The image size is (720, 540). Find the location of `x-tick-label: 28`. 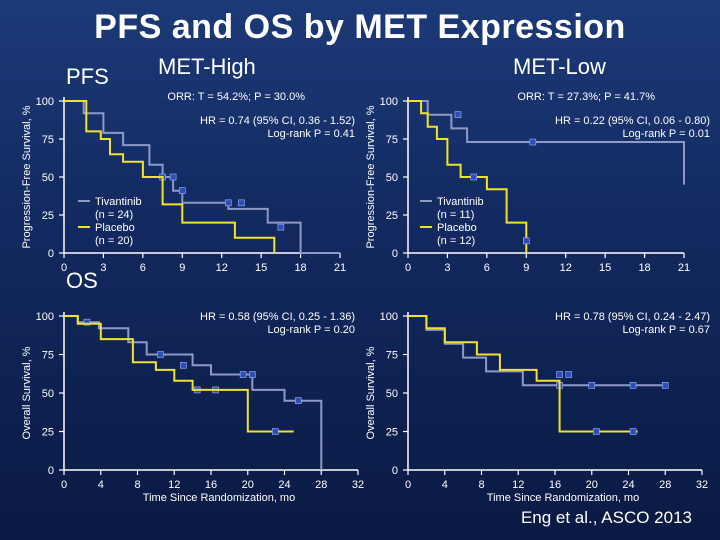

x-tick-label: 28 is located at coordinates (321, 485).